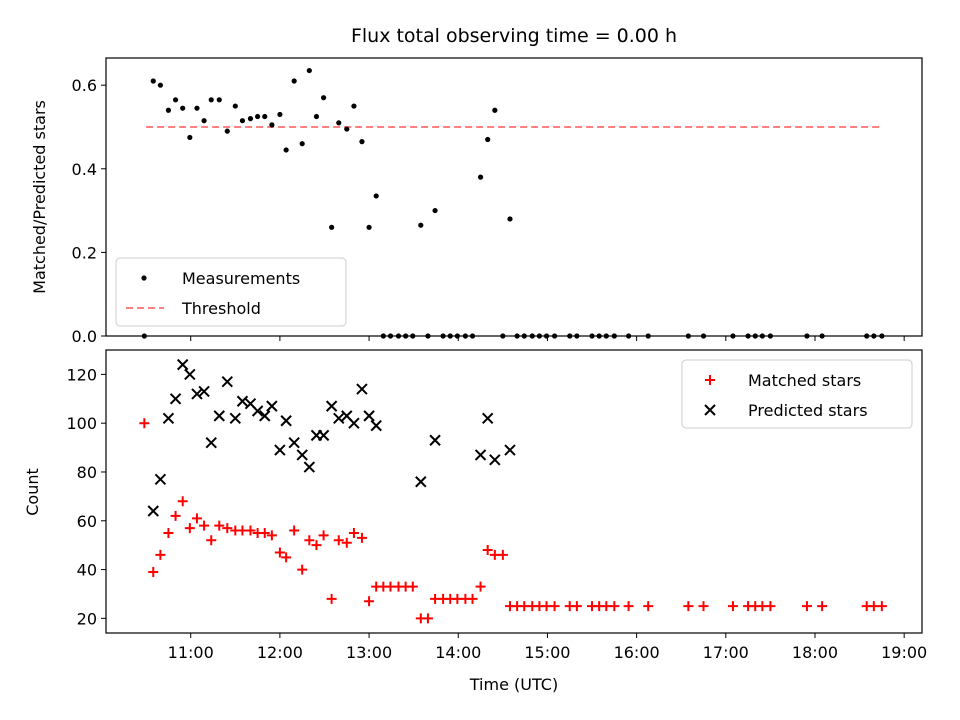  Describe the element at coordinates (280, 652) in the screenshot. I see `x-tick-label: 12:00` at that location.